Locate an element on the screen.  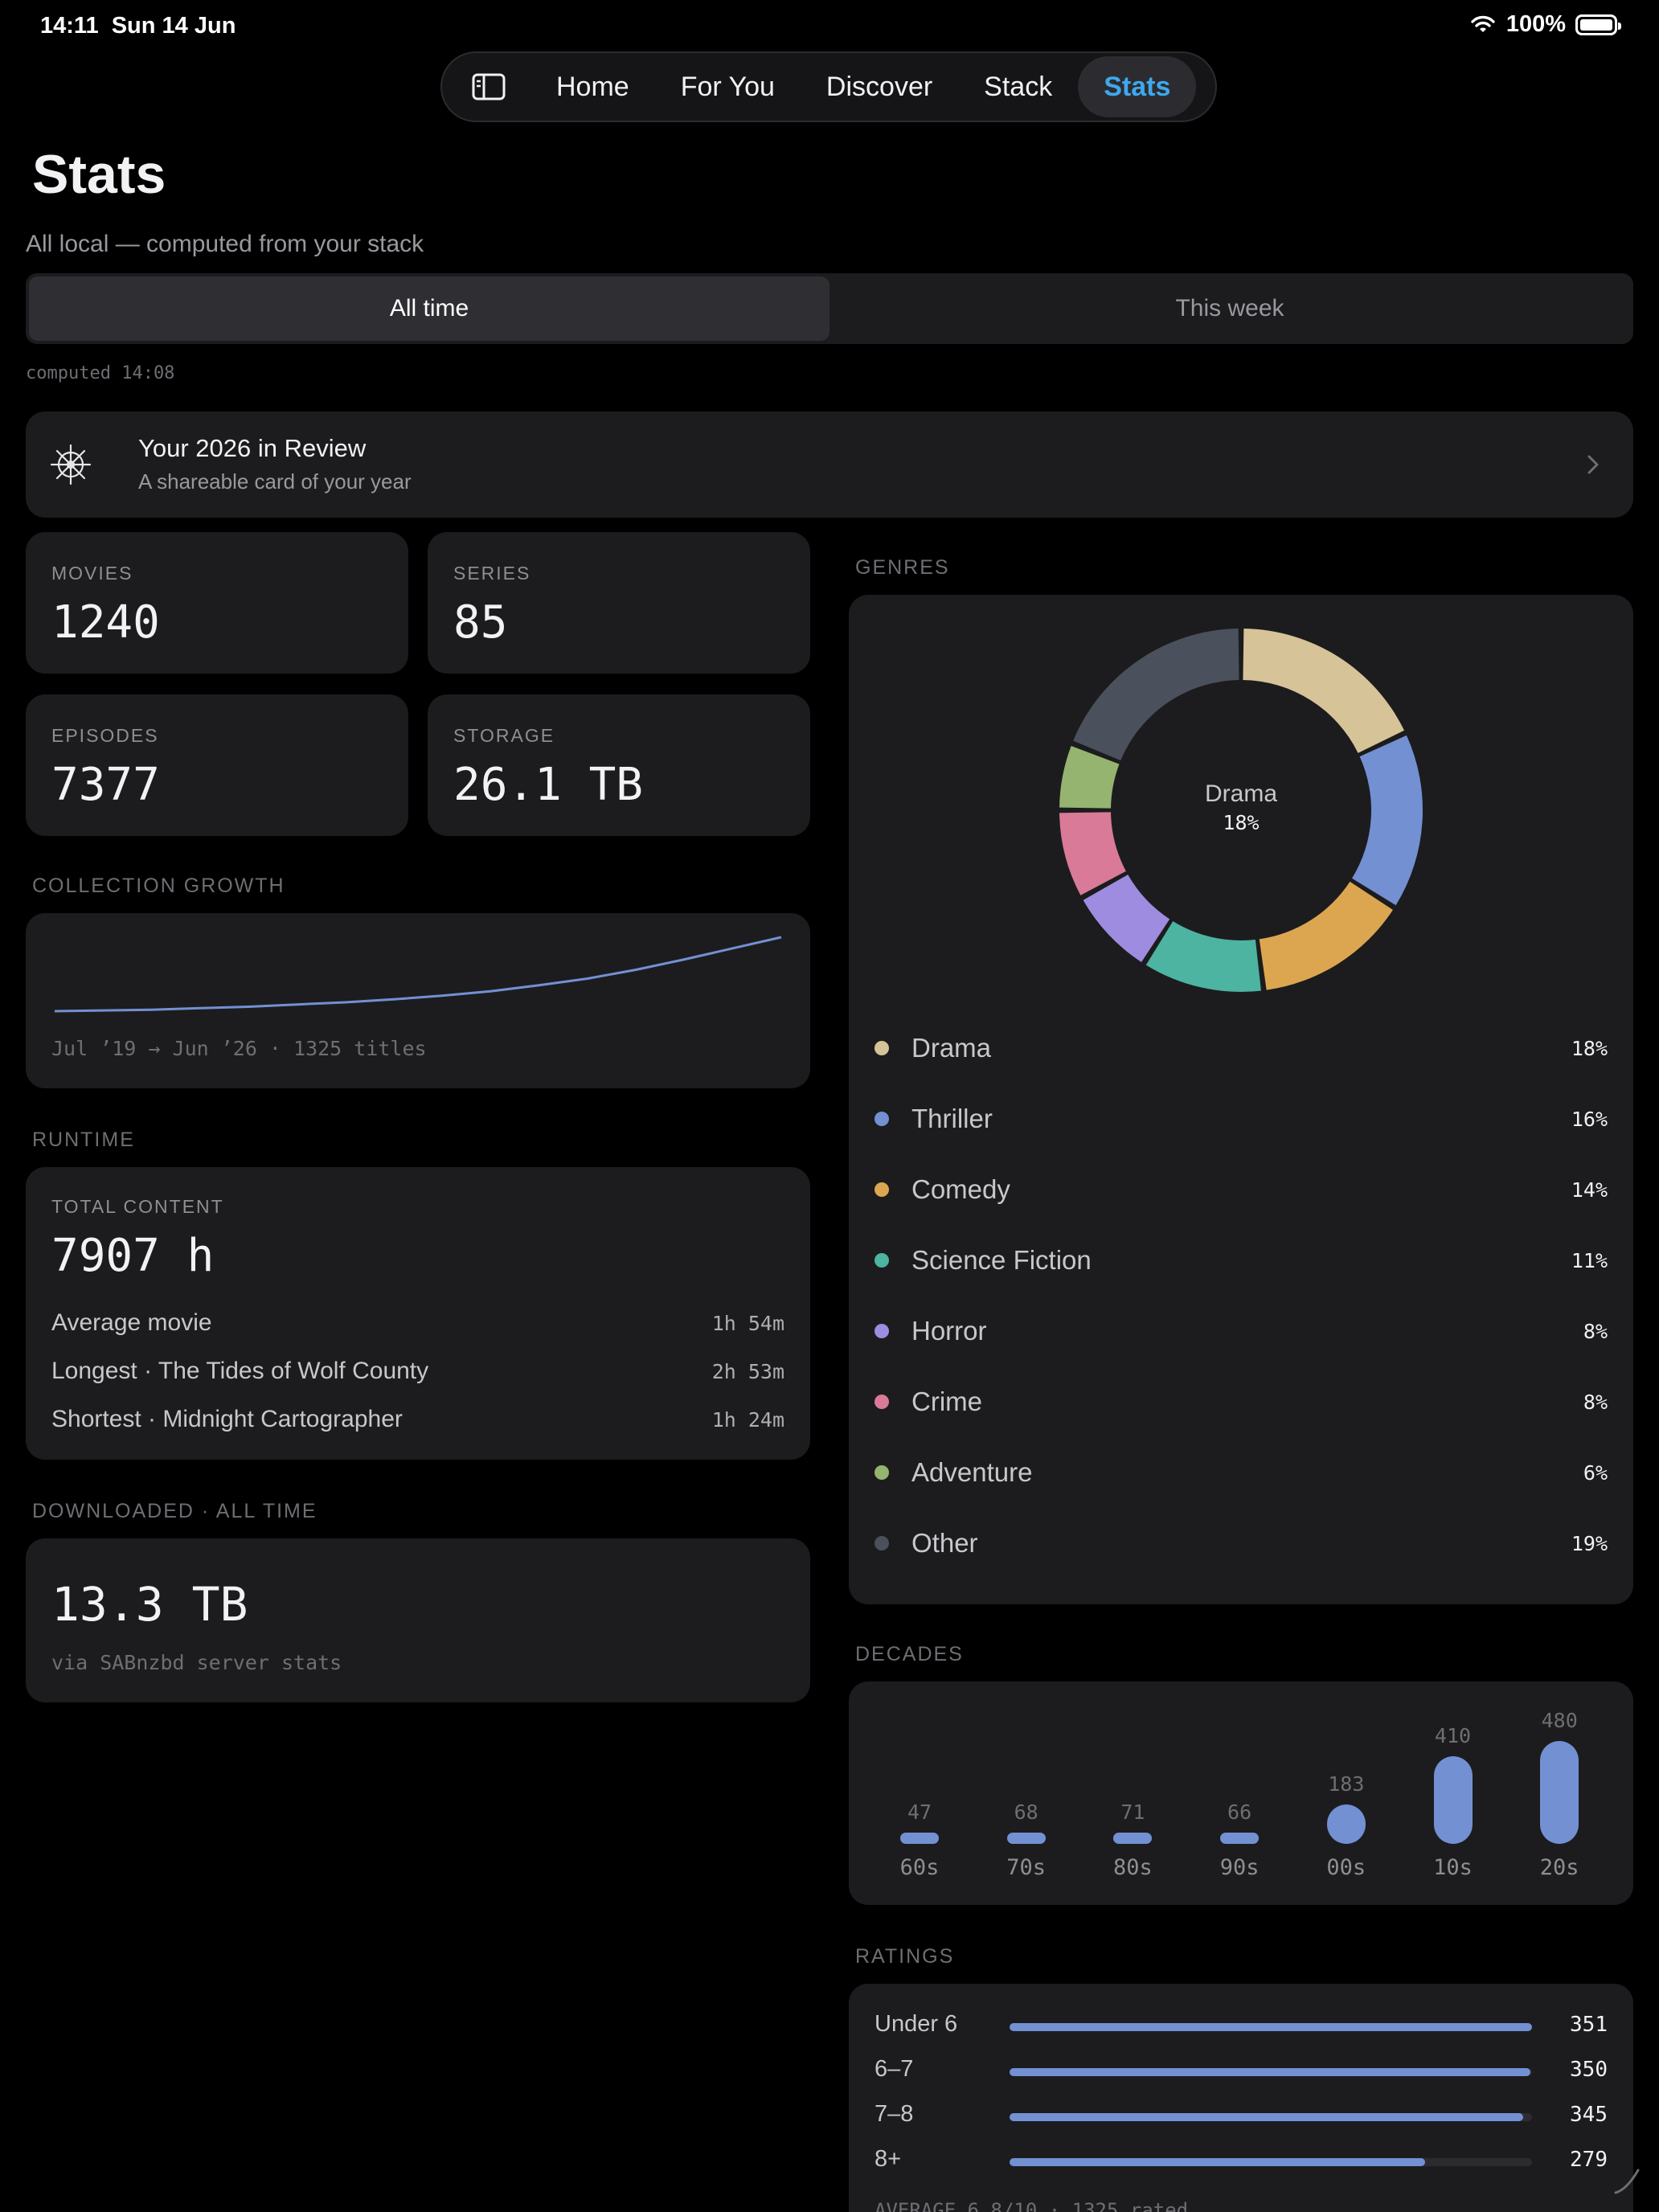
genre-legend-item: Crime 8% is located at coordinates (1241, 1401).